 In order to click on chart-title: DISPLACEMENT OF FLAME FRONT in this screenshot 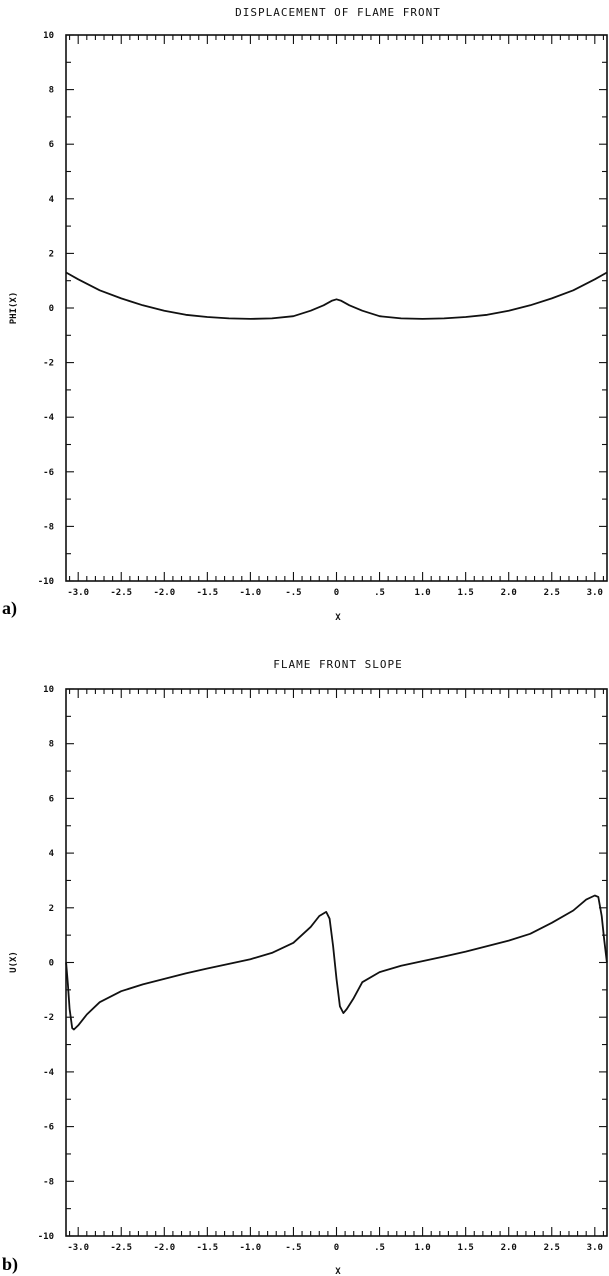, I will do `click(338, 12)`.